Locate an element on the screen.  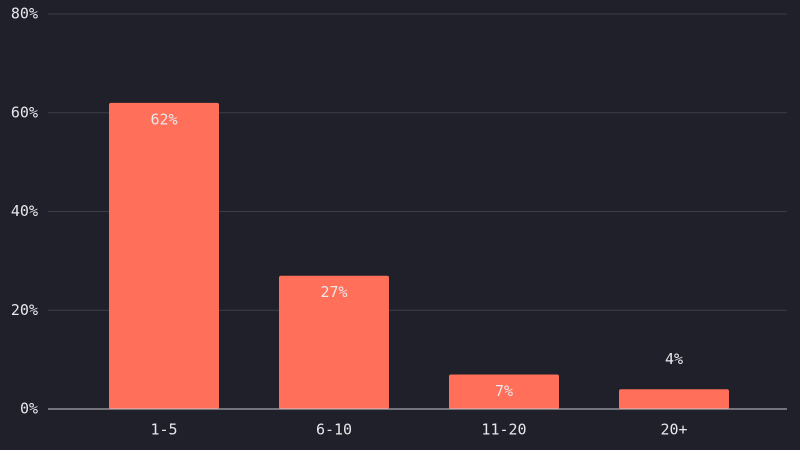
x-tick-label: 6-10 is located at coordinates (334, 430).